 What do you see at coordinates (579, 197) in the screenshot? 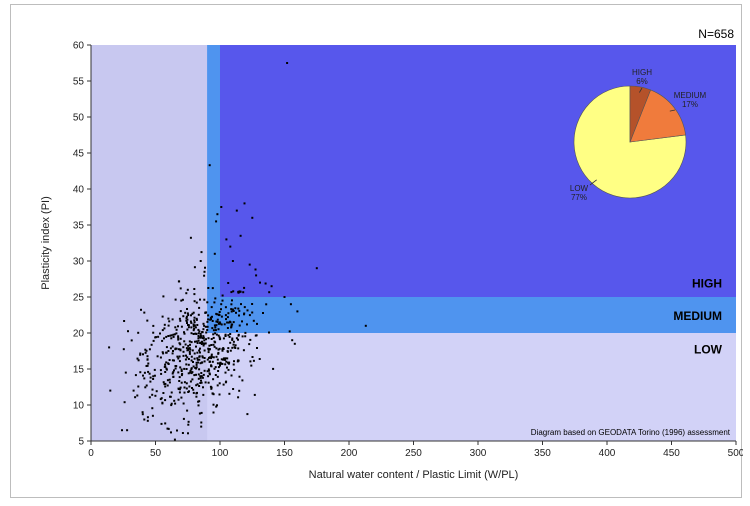
I see `pie-label-low-pct: 77%` at bounding box center [579, 197].